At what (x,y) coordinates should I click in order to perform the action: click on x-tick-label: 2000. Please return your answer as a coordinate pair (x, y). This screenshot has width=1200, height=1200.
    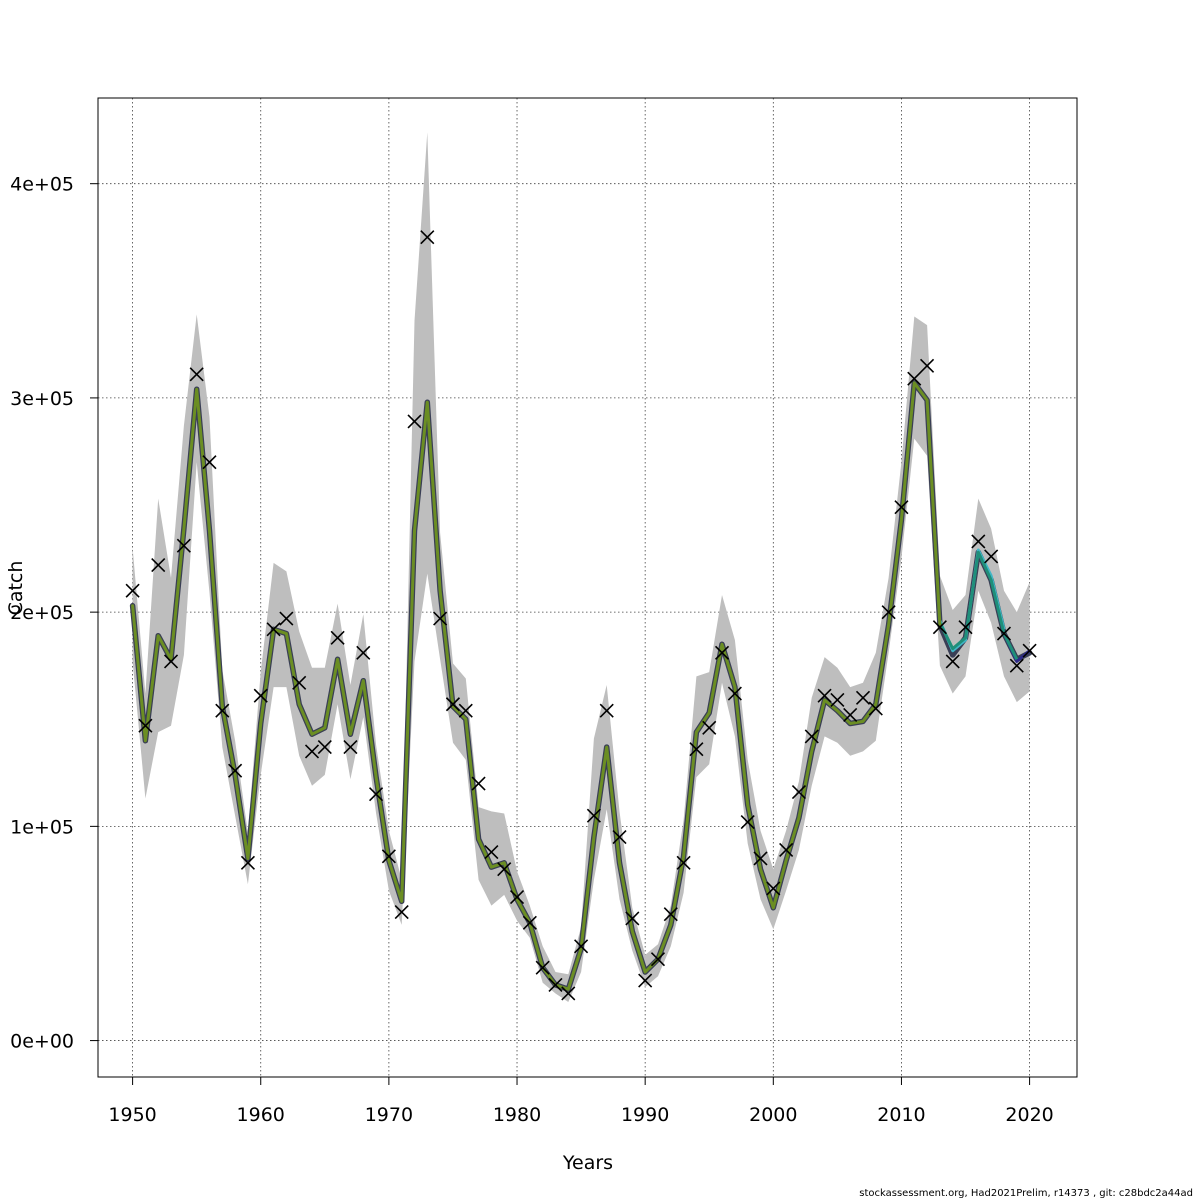
    Looking at the image, I should click on (773, 1115).